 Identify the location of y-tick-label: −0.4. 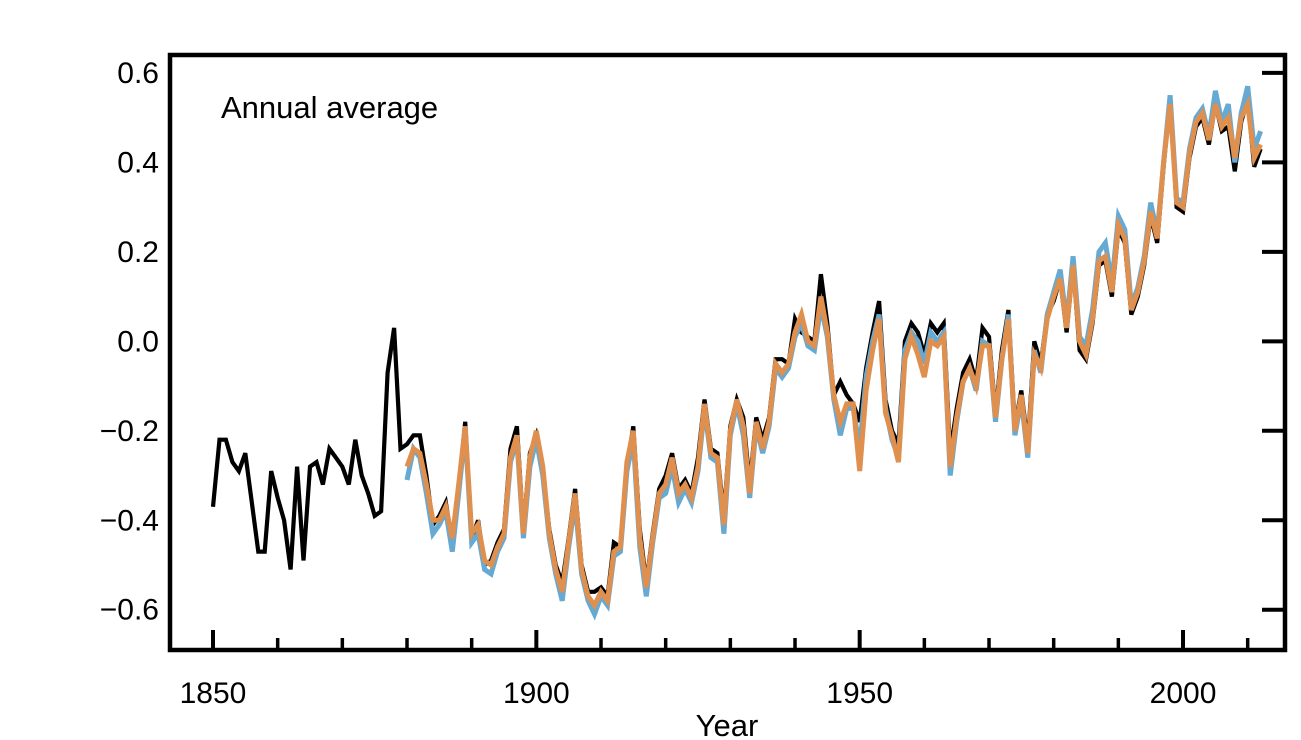
(129, 520).